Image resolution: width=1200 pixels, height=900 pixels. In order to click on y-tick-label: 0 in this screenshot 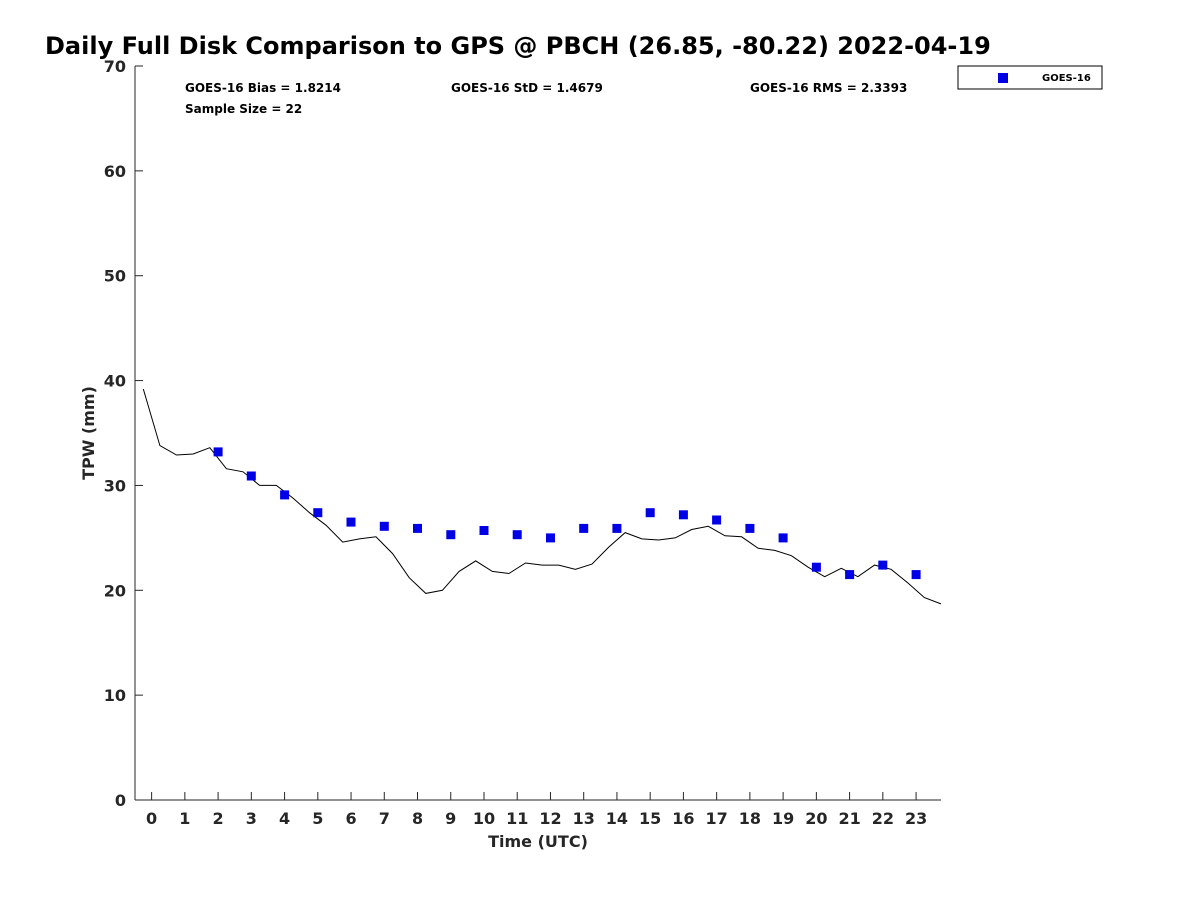, I will do `click(120, 800)`.